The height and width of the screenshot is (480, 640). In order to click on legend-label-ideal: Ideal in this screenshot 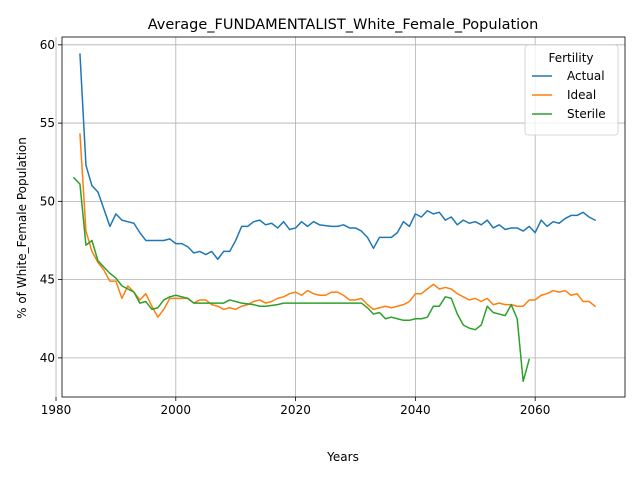, I will do `click(581, 95)`.